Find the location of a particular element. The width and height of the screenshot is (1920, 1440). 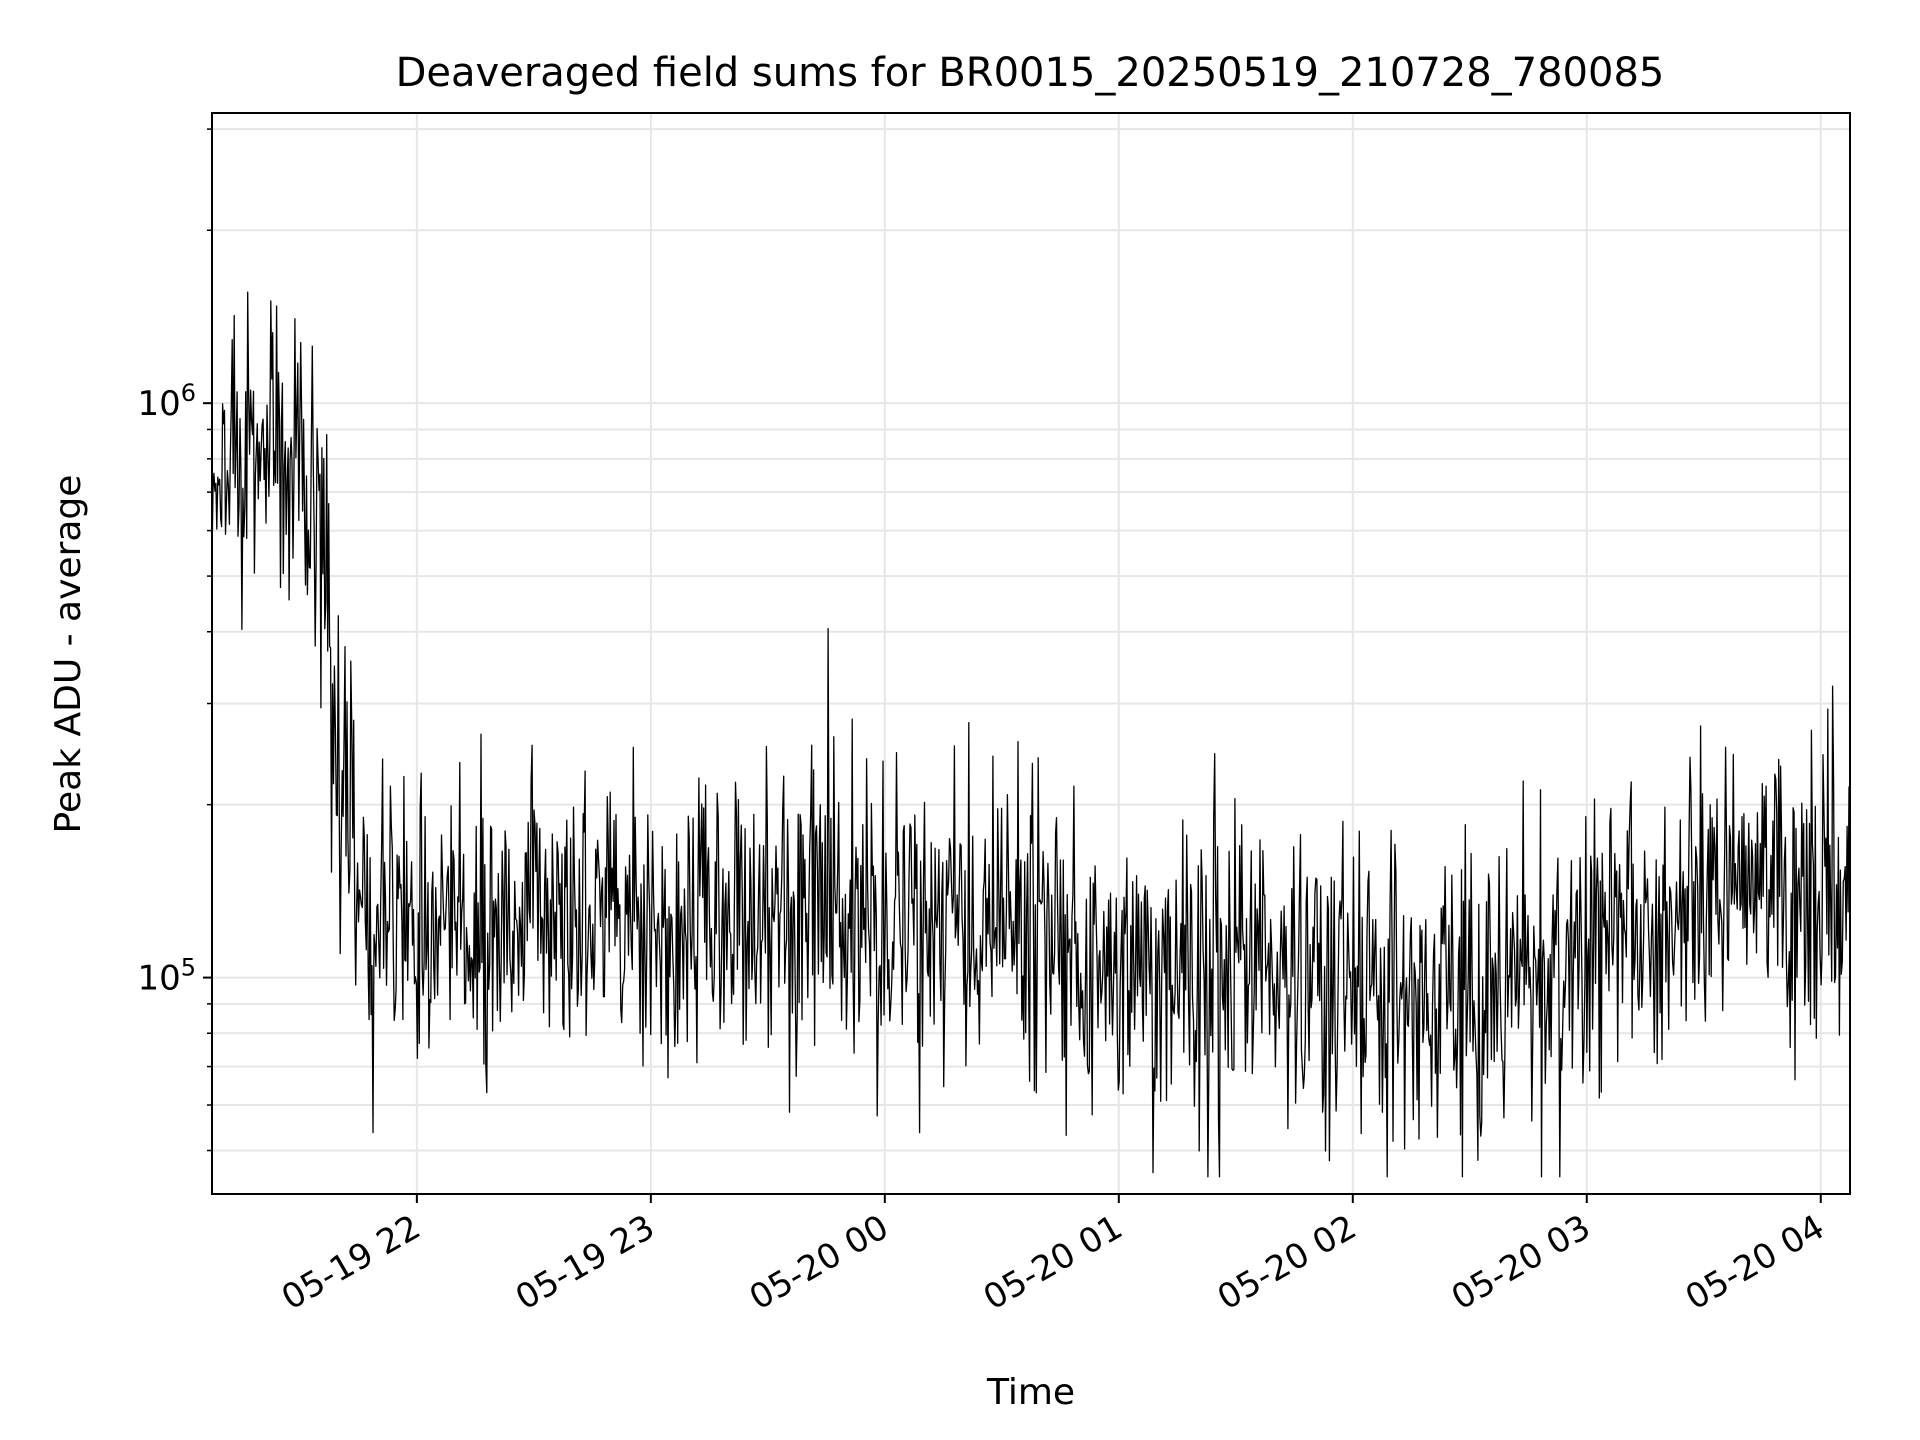

x-tick-label: 05-20 00 is located at coordinates (819, 1262).